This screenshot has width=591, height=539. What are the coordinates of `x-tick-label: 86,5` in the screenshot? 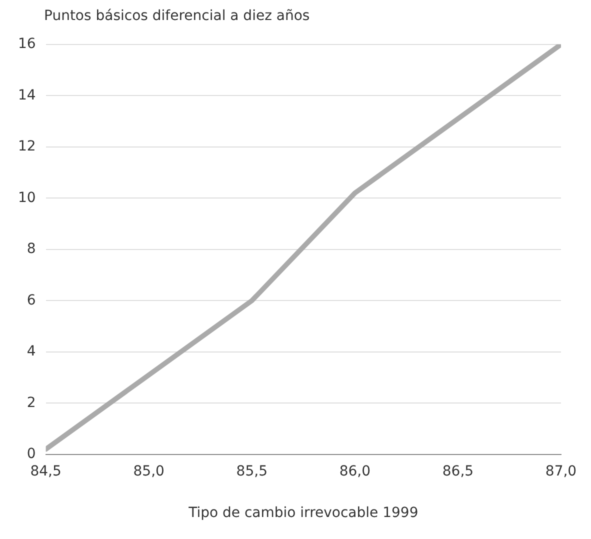 It's located at (458, 471).